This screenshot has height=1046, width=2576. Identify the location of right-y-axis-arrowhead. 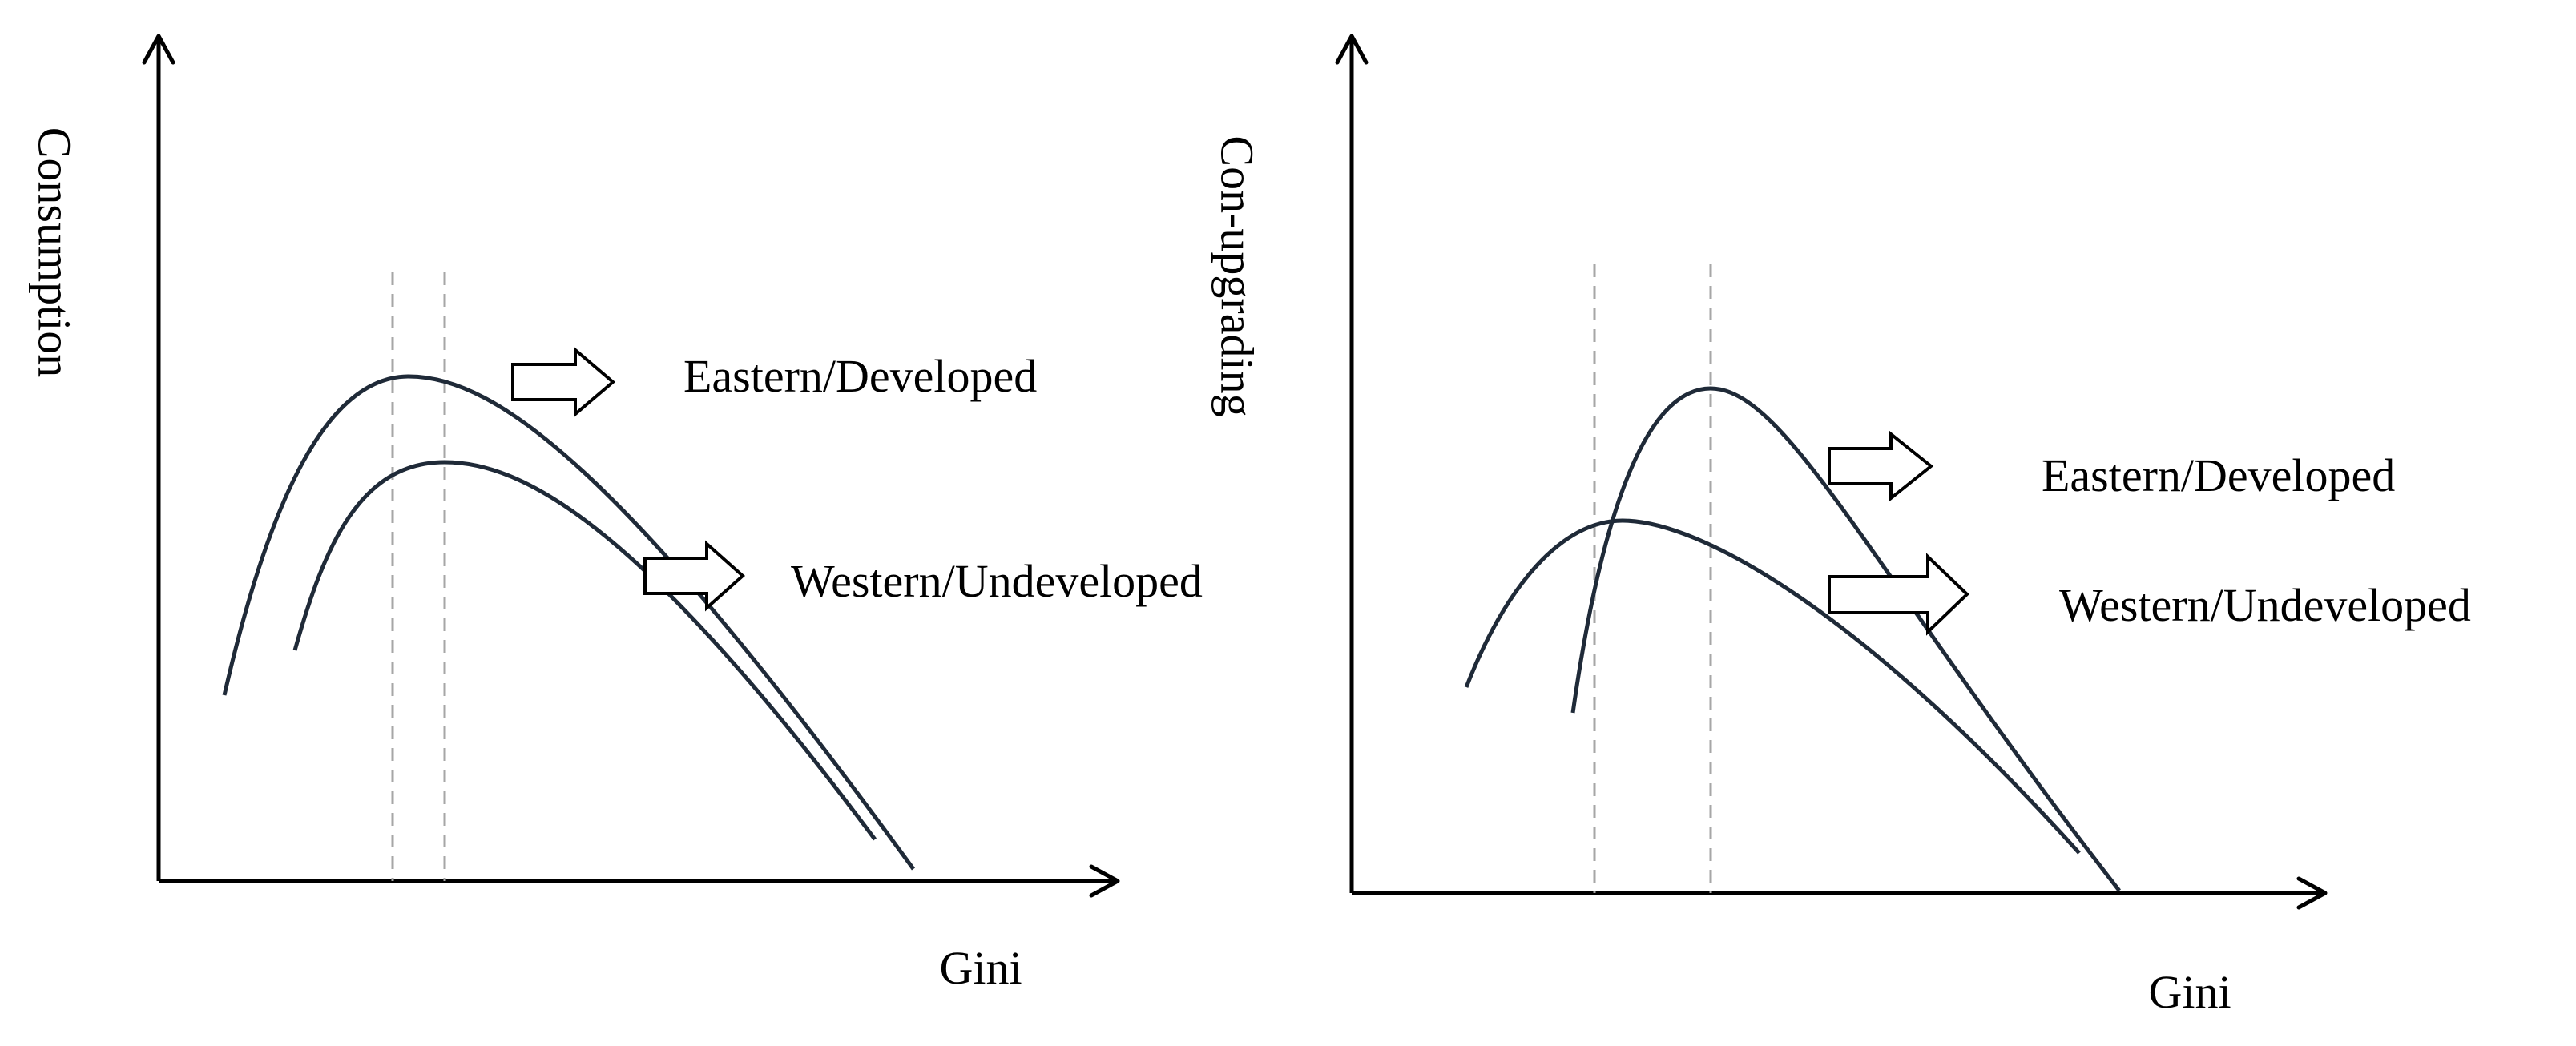
(1352, 49).